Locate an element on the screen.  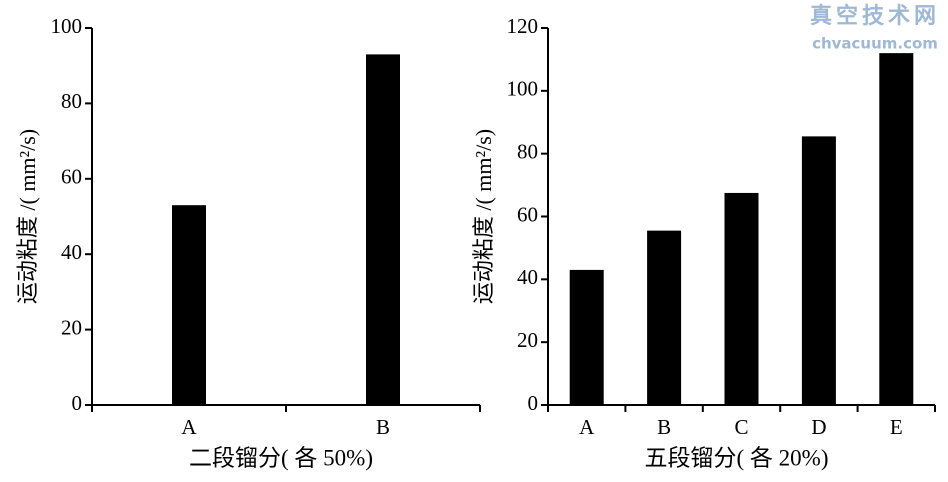
watermark-title: 真空技术网 is located at coordinates (875, 15).